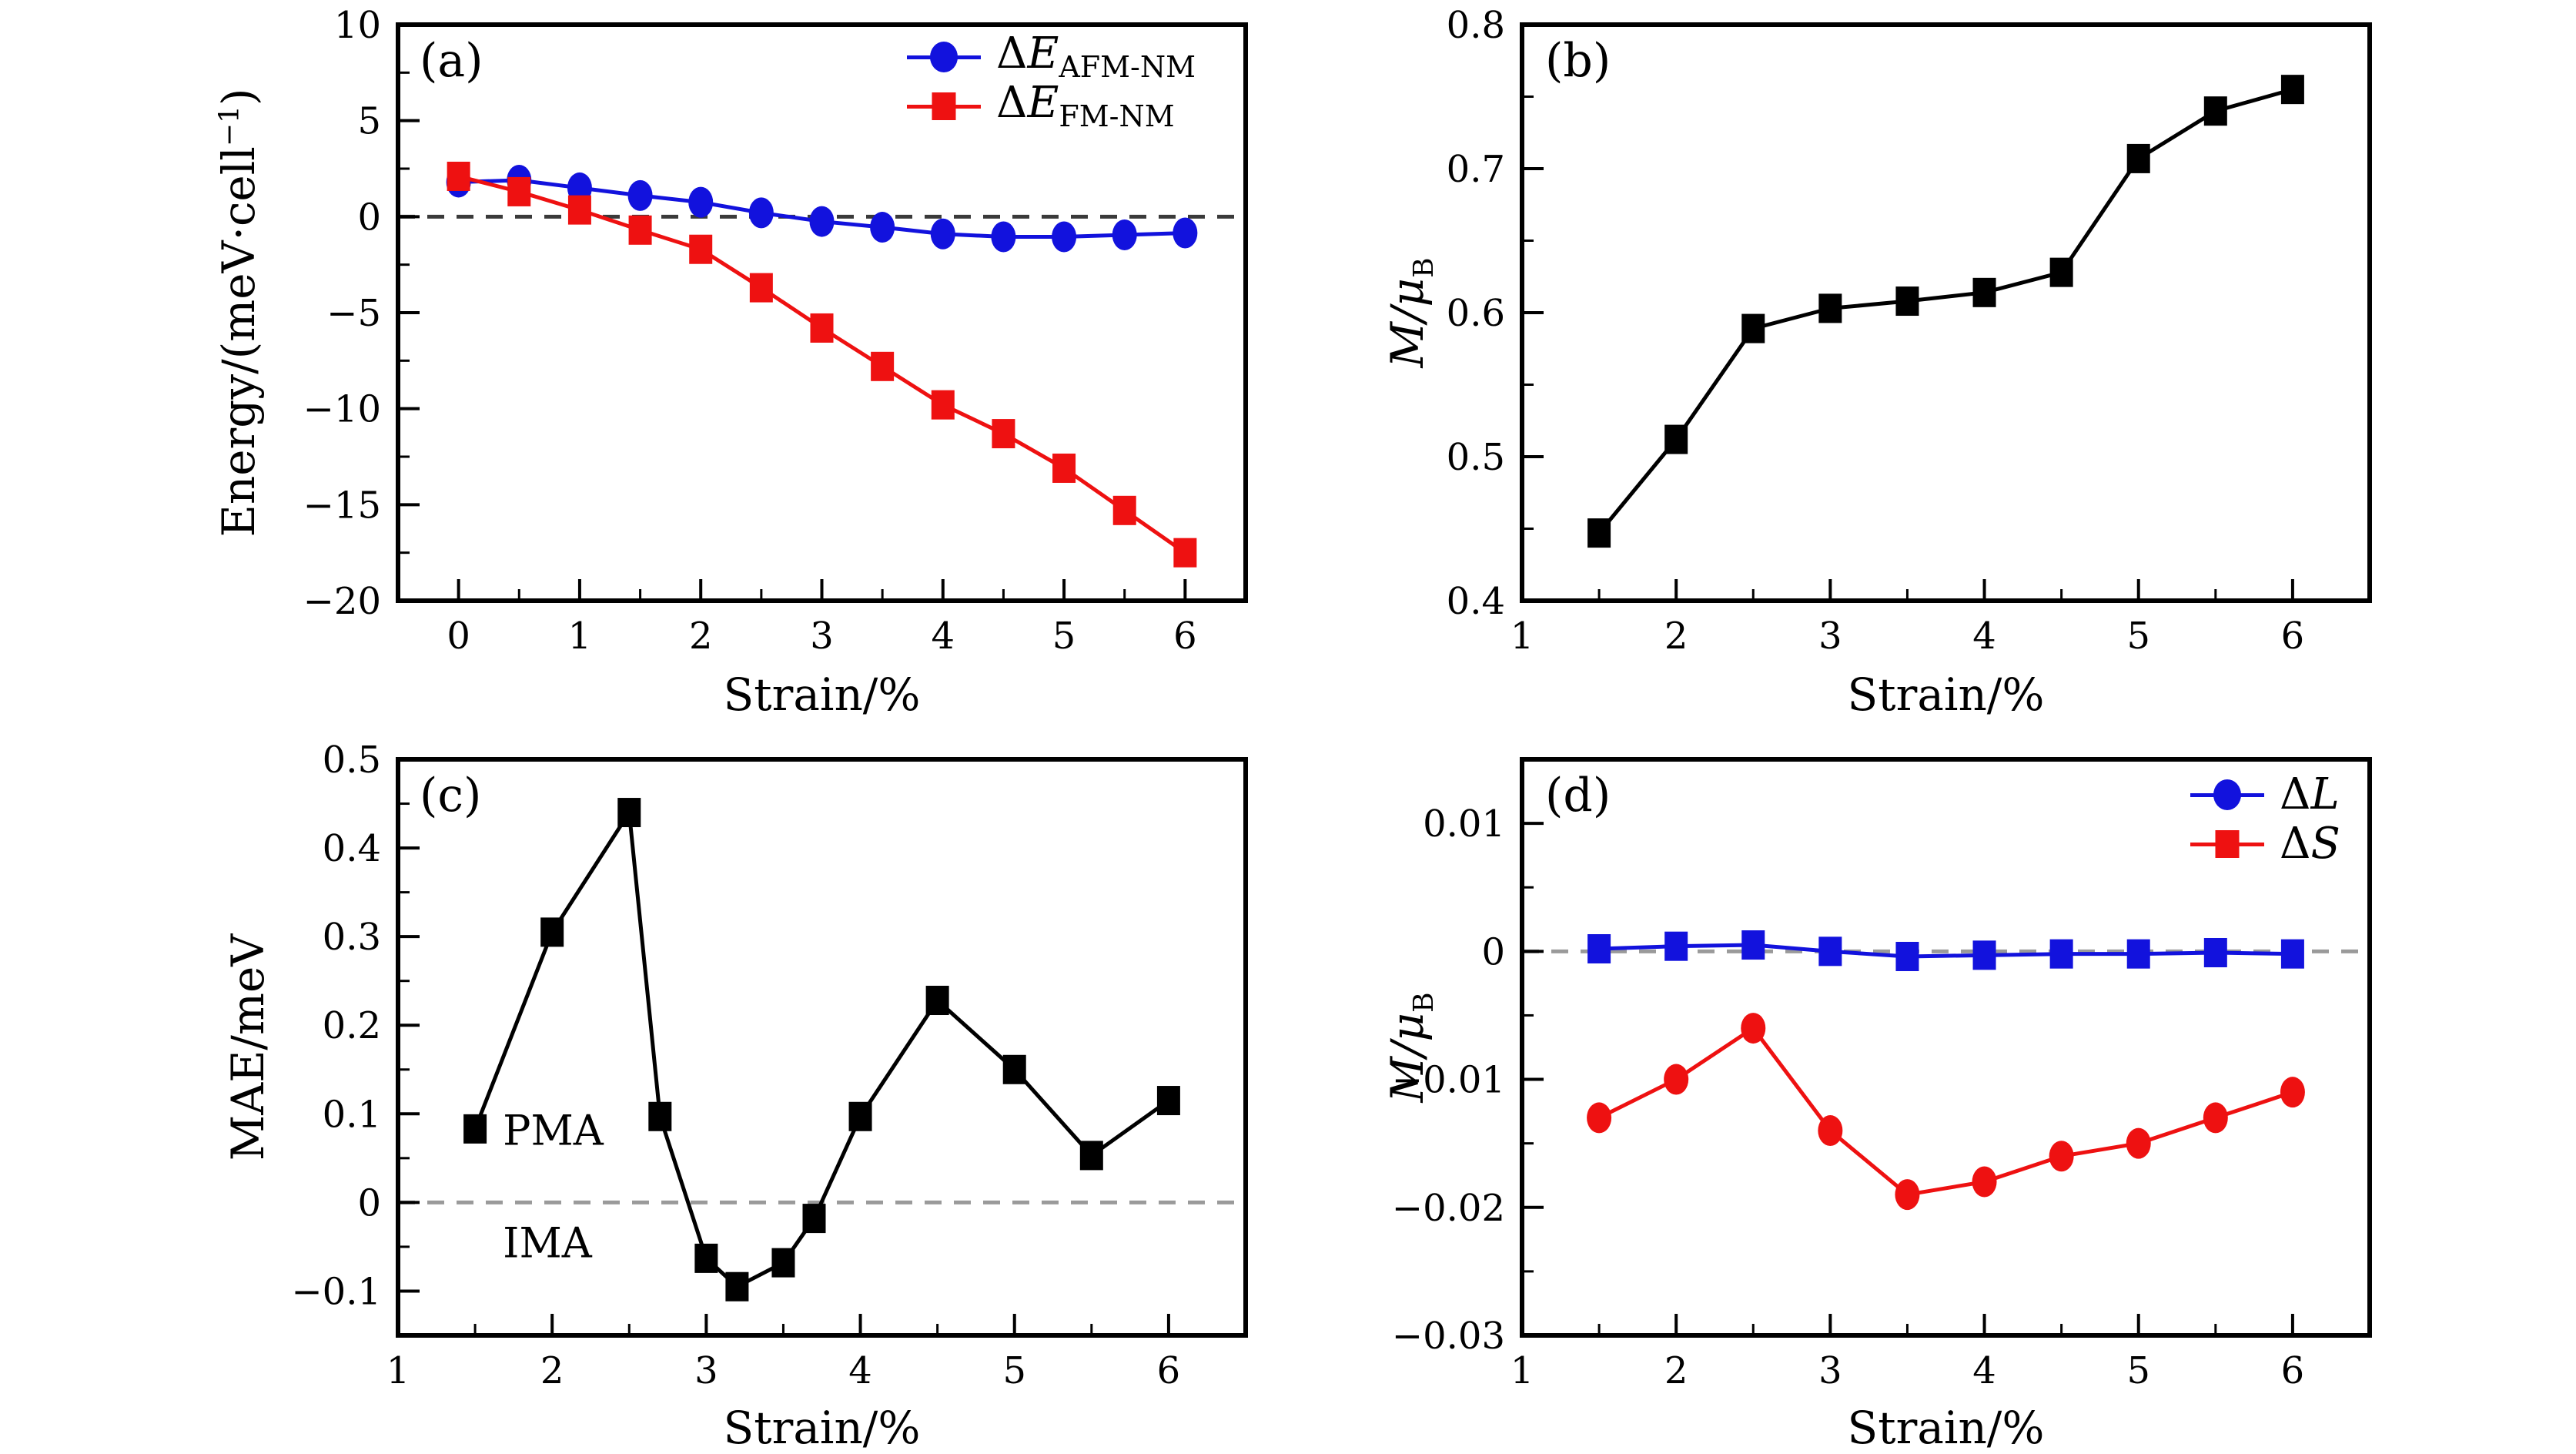 Image resolution: width=2576 pixels, height=1454 pixels. What do you see at coordinates (822, 1428) in the screenshot?
I see `panel-c-xlabel: Strain/%` at bounding box center [822, 1428].